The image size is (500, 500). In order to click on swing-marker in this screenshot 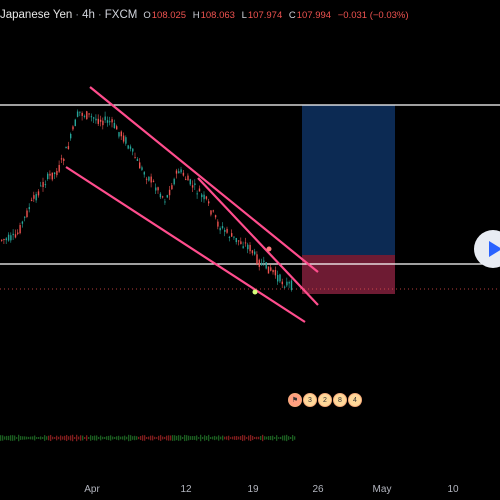, I will do `click(255, 292)`.